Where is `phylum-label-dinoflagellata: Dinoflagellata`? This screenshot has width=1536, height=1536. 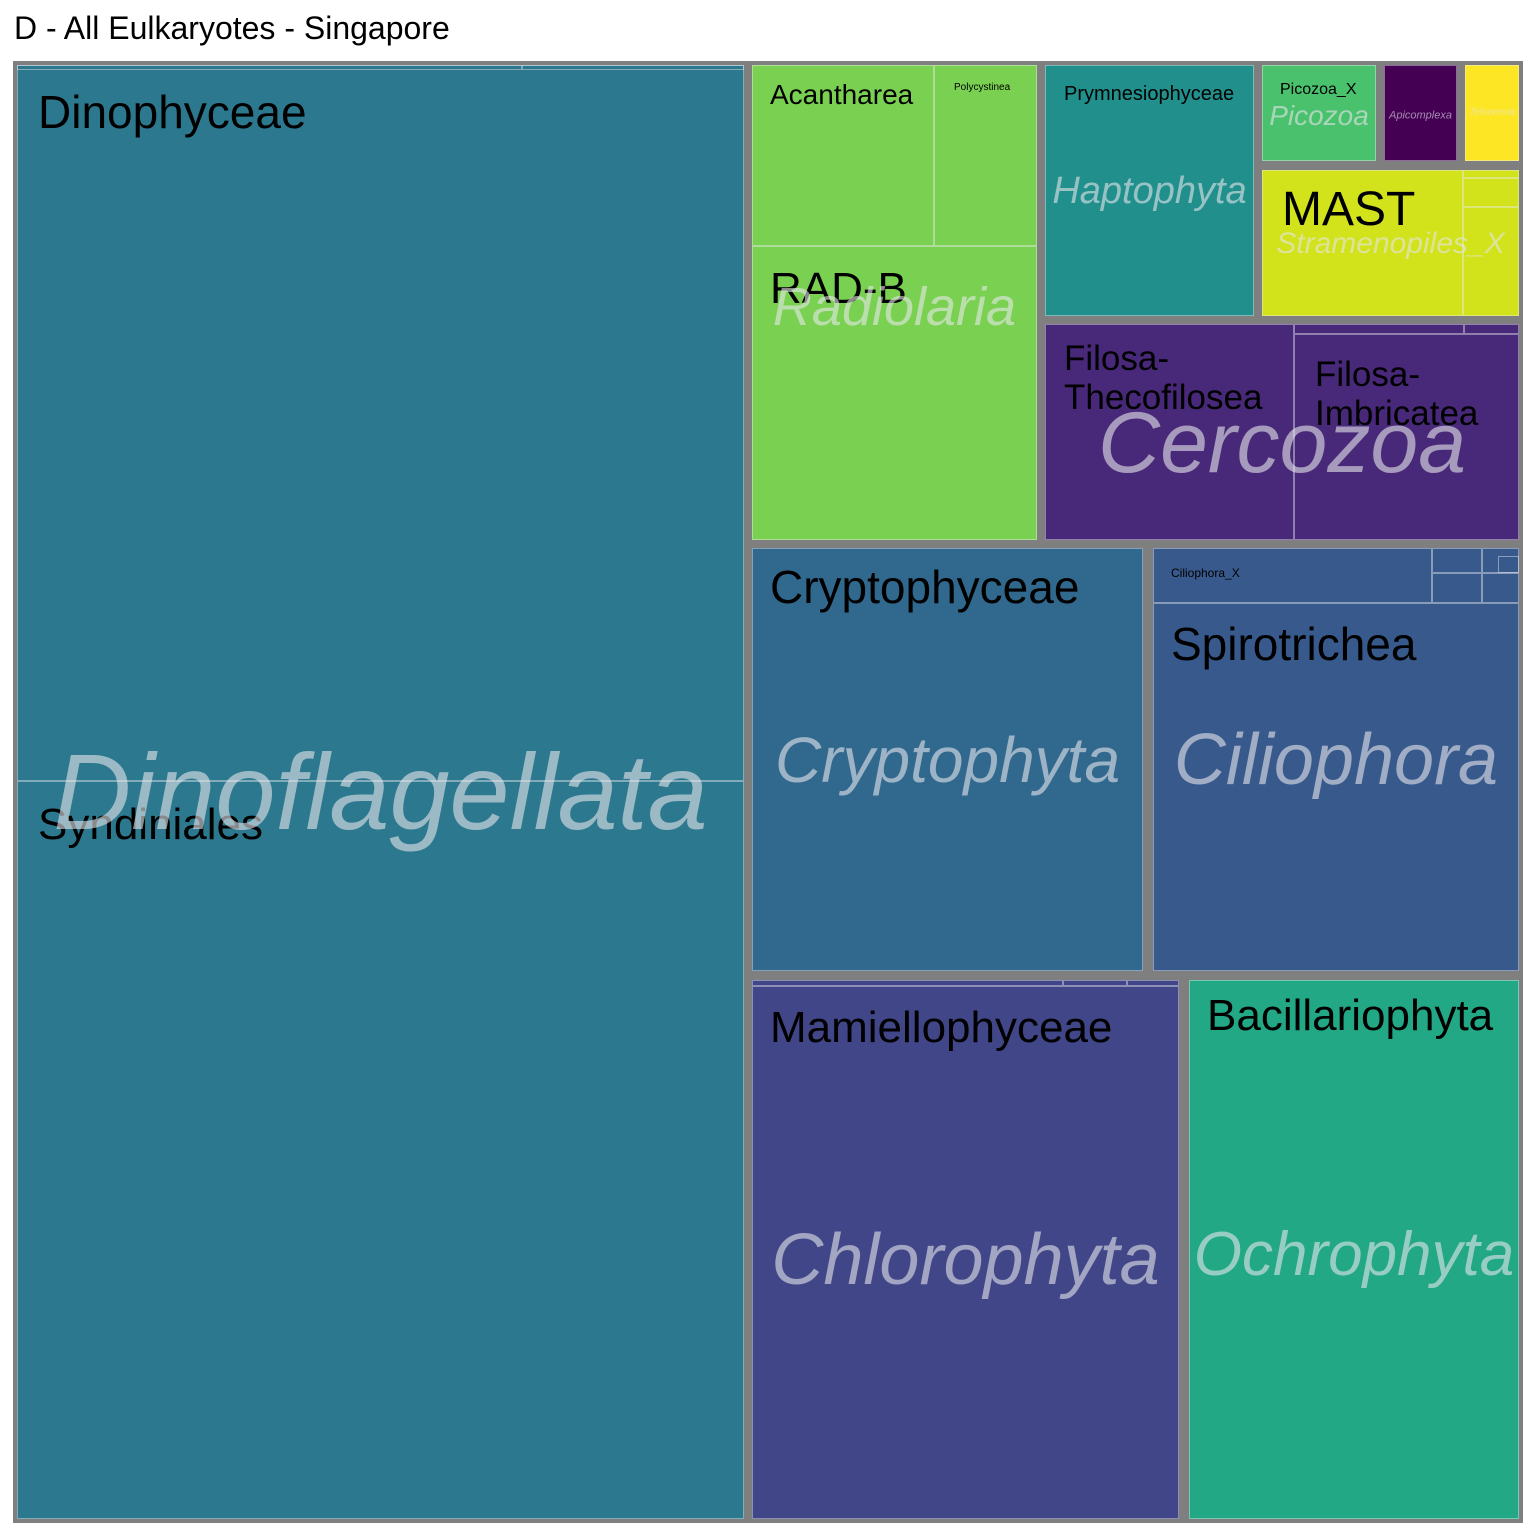 phylum-label-dinoflagellata: Dinoflagellata is located at coordinates (380, 791).